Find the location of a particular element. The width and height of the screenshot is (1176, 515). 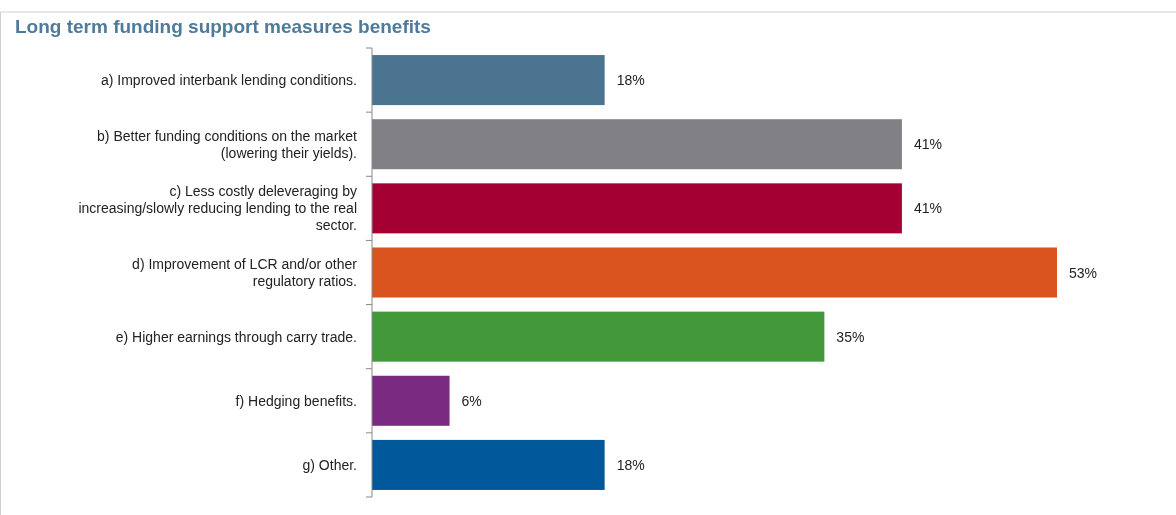

chart-title: Long term funding support measures benefits is located at coordinates (223, 26).